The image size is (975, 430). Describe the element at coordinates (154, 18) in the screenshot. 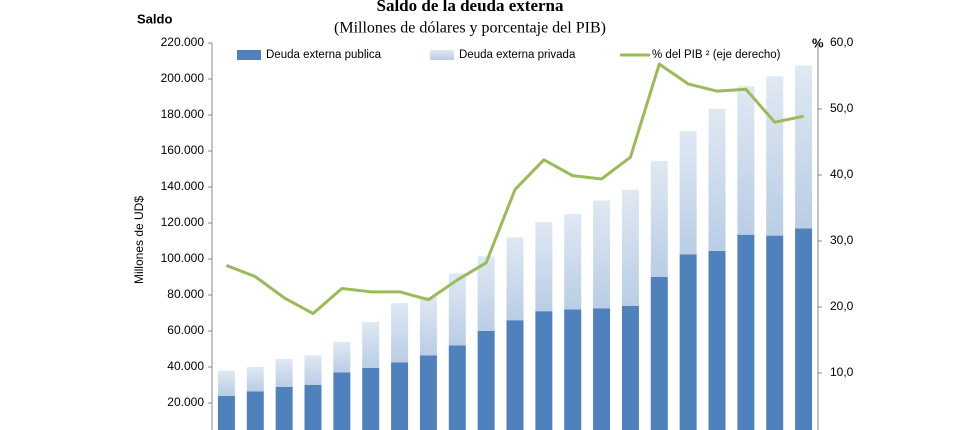

I see `y-title: Saldo` at that location.